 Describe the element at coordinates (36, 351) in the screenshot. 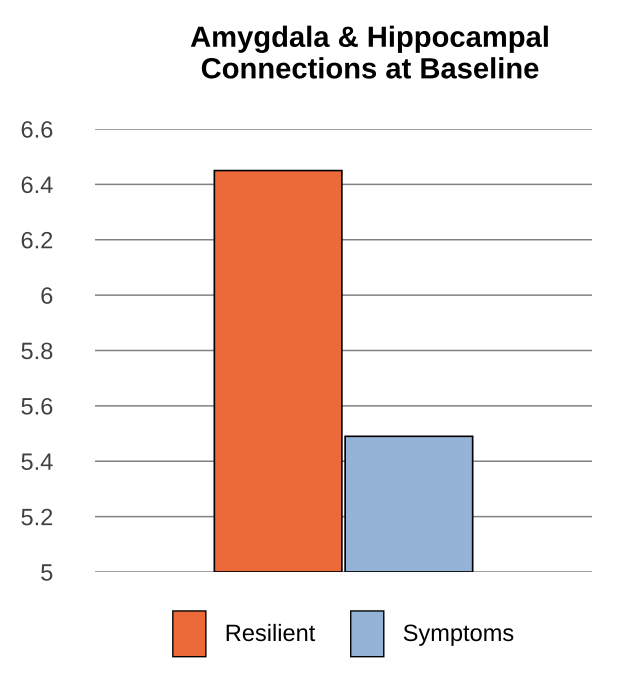

I see `y-tick-label: 5.8` at that location.